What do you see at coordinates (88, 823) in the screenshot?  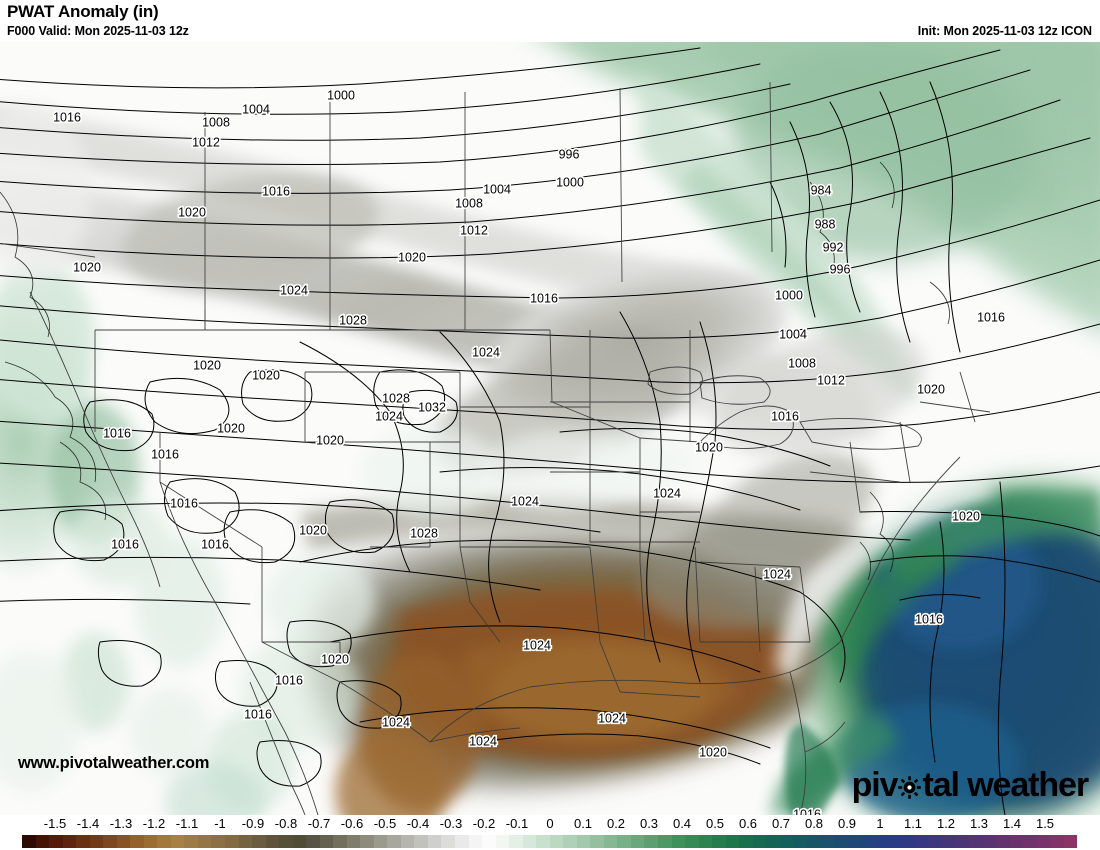 I see `colorbar-tick: -1.4` at bounding box center [88, 823].